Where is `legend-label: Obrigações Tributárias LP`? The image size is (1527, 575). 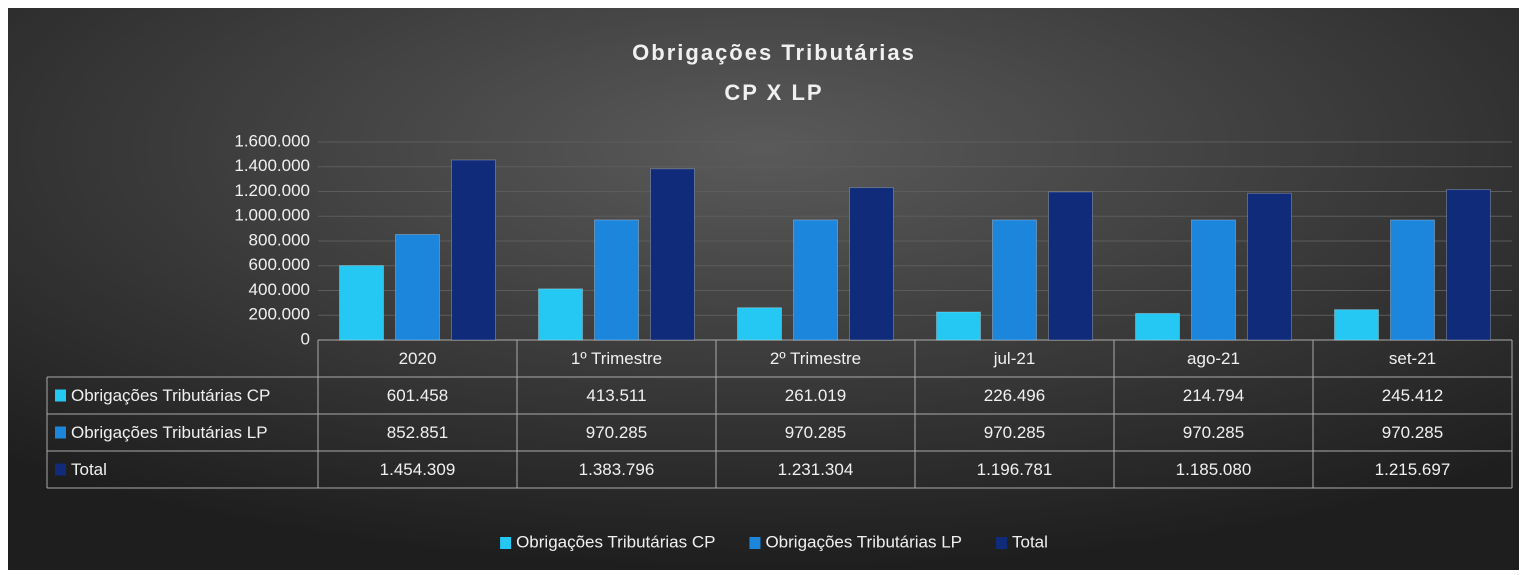 legend-label: Obrigações Tributárias LP is located at coordinates (863, 541).